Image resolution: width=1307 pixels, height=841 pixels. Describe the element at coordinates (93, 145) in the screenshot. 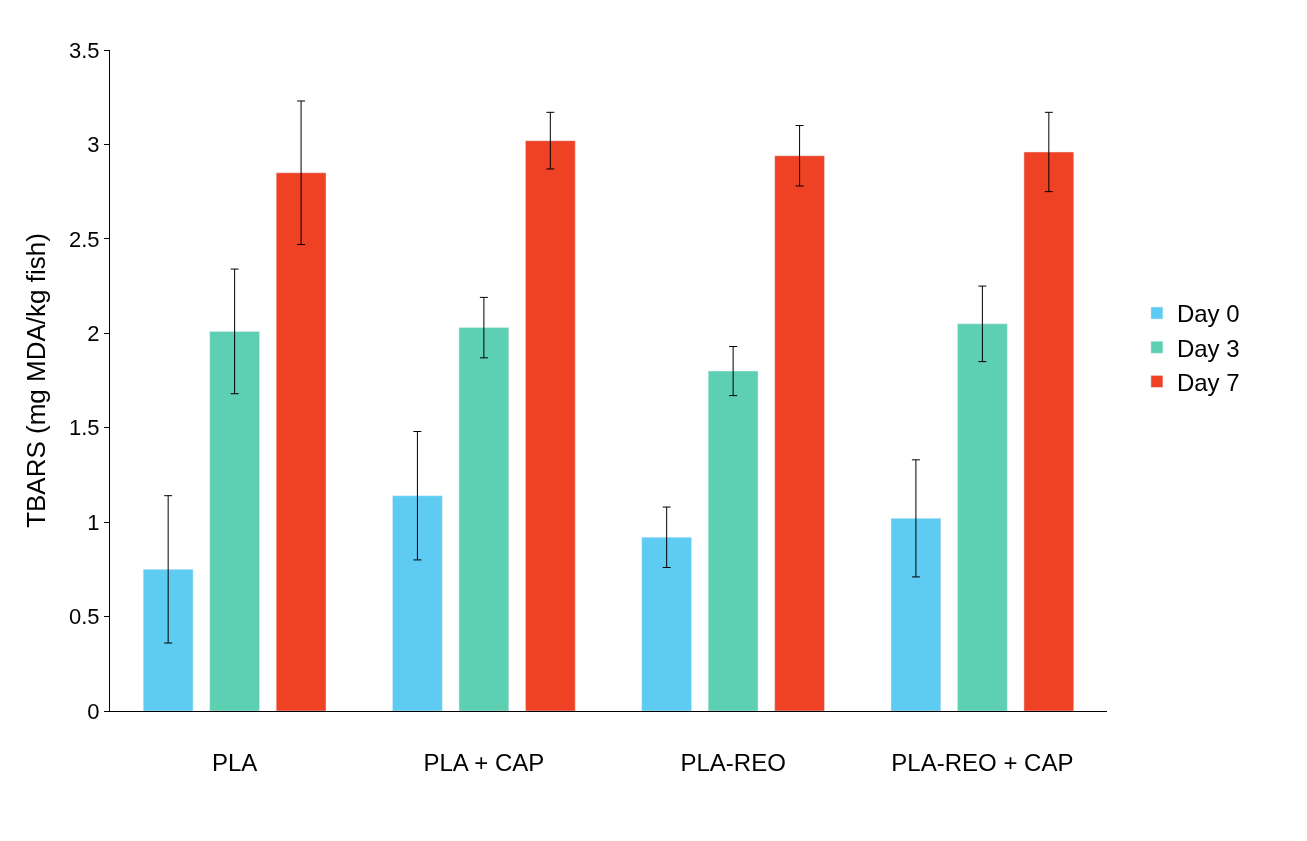

I see `y-tick-label: 3` at that location.